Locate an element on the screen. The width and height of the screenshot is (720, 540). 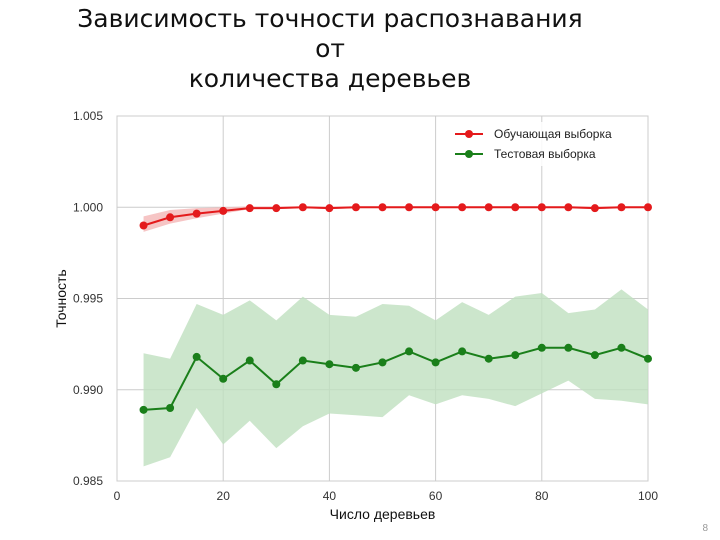
x-tick-label: 40 is located at coordinates (330, 496).